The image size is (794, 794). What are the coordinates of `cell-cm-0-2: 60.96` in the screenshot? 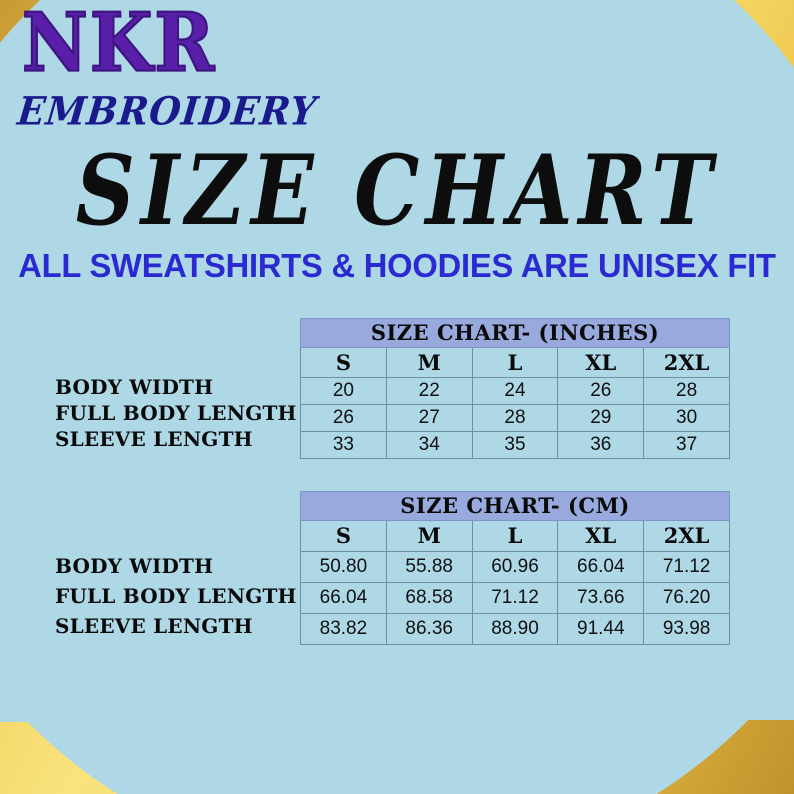 It's located at (515, 567).